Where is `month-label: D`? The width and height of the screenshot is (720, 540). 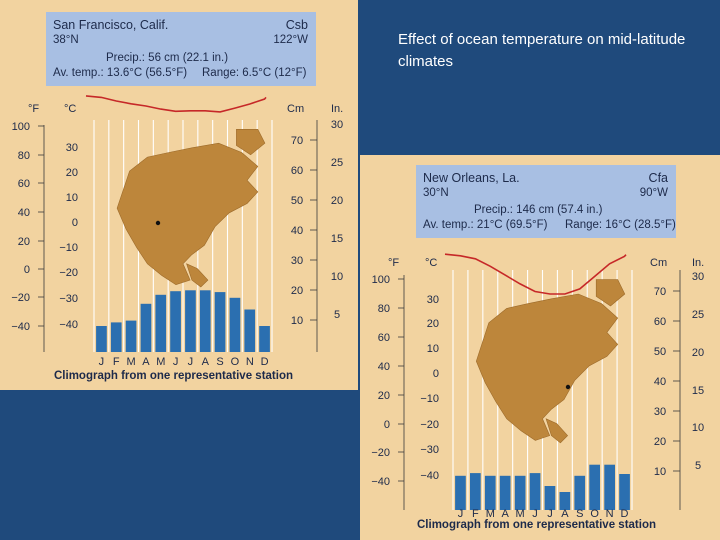
month-label: D is located at coordinates (265, 362).